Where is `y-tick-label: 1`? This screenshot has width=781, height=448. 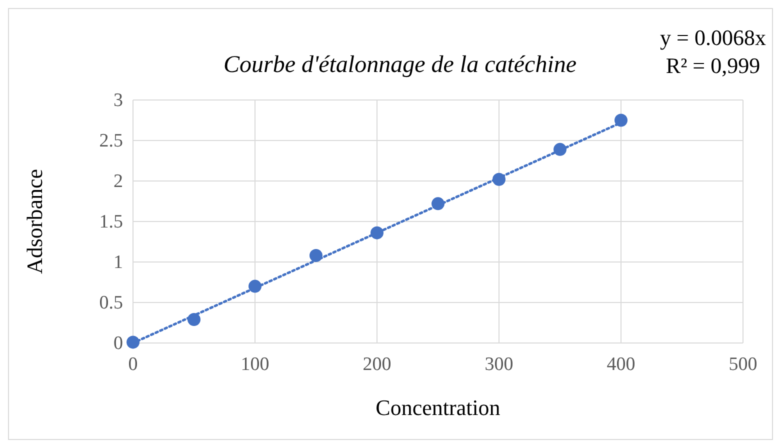
y-tick-label: 1 is located at coordinates (118, 262).